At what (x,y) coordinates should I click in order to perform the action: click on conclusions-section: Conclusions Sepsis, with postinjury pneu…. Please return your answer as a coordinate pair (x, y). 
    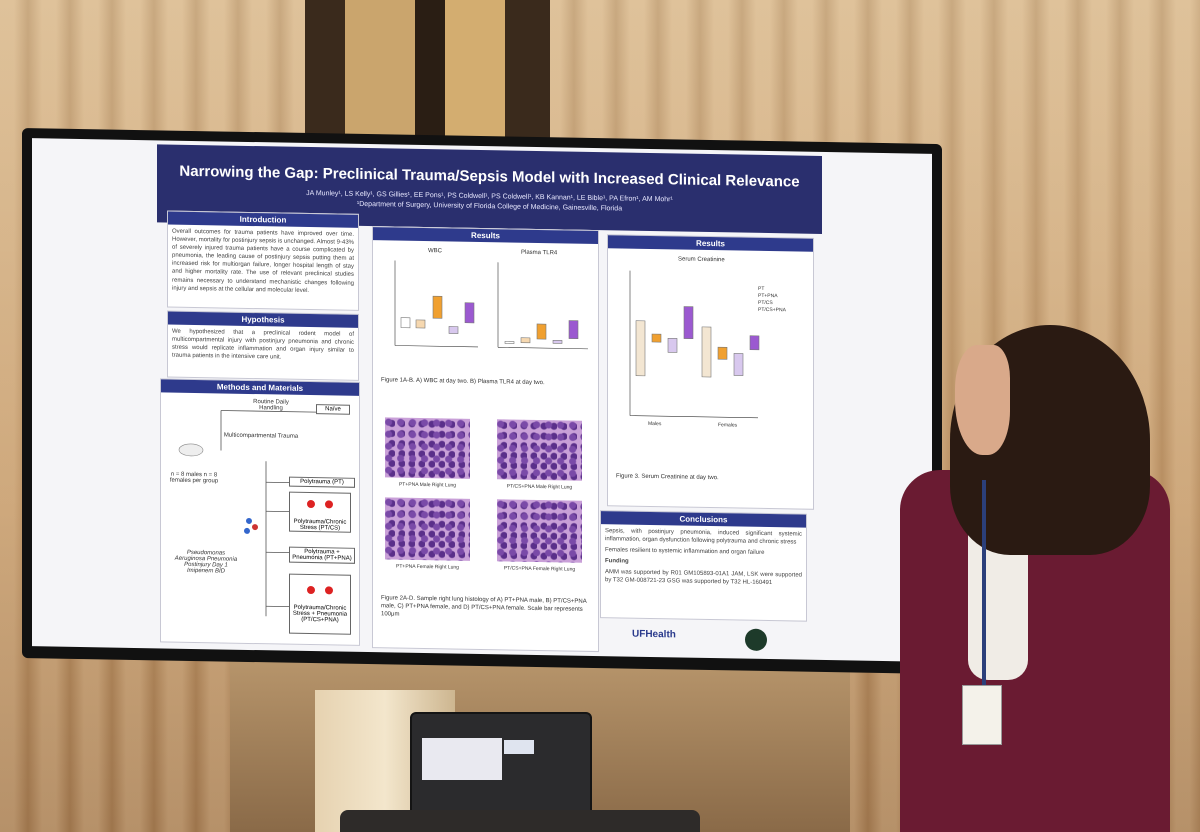
    Looking at the image, I should click on (703, 566).